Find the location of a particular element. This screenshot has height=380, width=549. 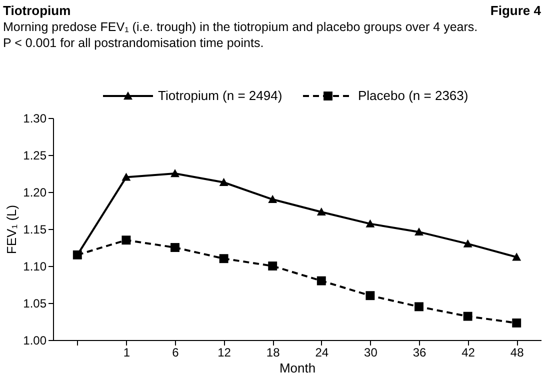

legend-label: Tiotropium (n = 2494) is located at coordinates (220, 95).